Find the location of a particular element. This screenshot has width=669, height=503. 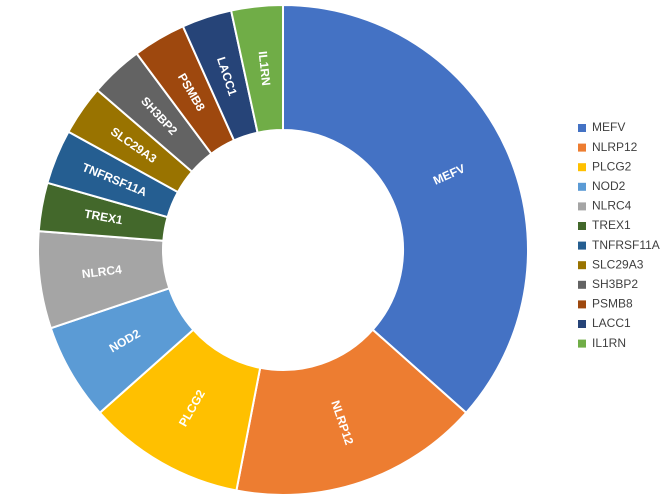

legend-label: TNFRSF11A is located at coordinates (626, 245).